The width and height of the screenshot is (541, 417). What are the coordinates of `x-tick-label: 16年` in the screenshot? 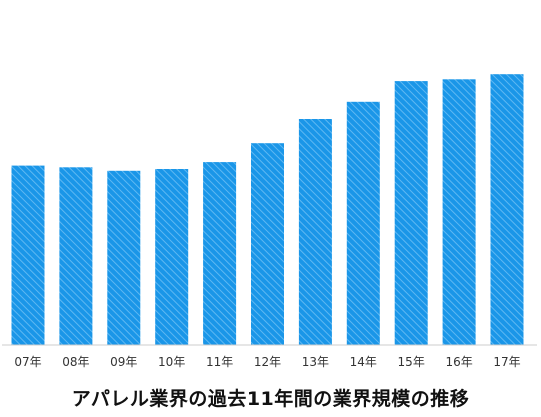 It's located at (458, 362).